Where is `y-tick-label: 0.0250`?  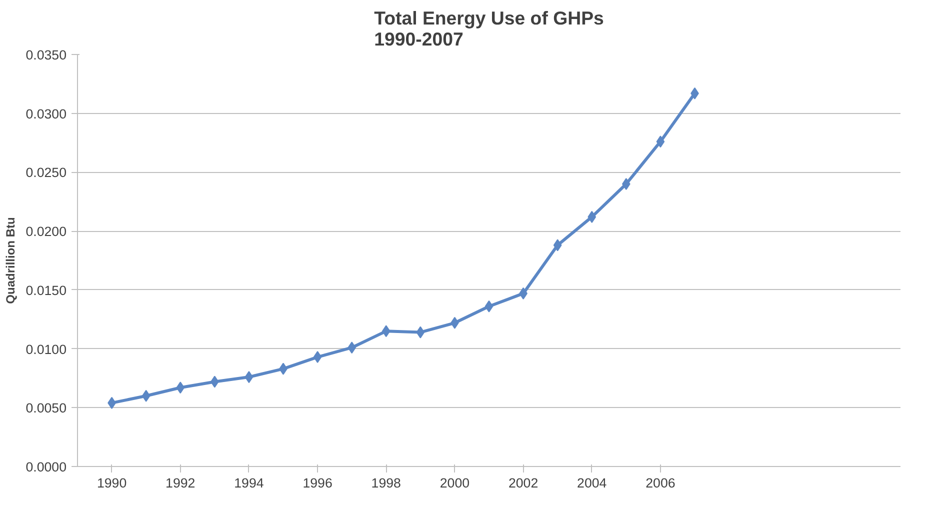 y-tick-label: 0.0250 is located at coordinates (46, 172).